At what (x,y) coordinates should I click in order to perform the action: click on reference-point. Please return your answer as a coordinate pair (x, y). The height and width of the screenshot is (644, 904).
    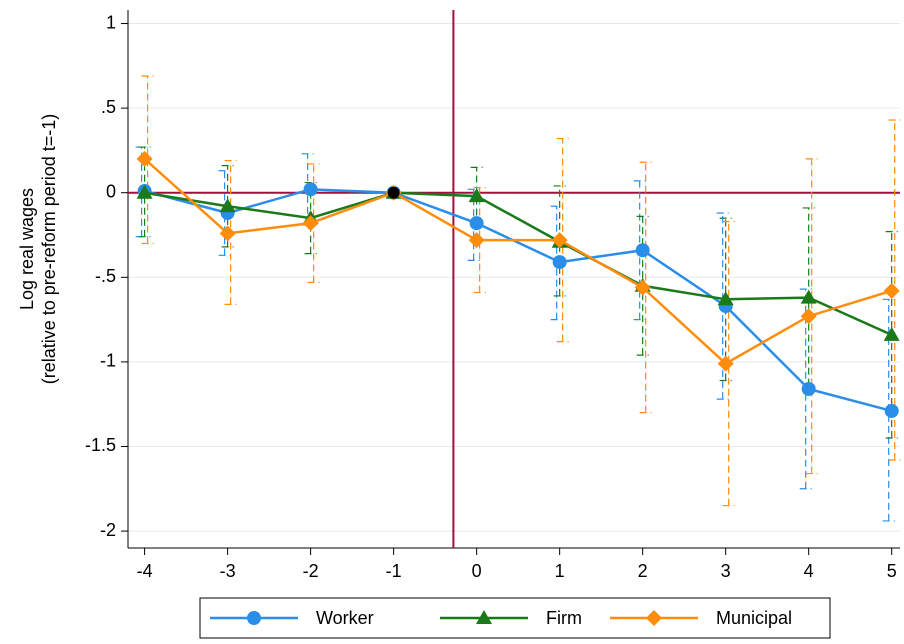
    Looking at the image, I should click on (393, 192).